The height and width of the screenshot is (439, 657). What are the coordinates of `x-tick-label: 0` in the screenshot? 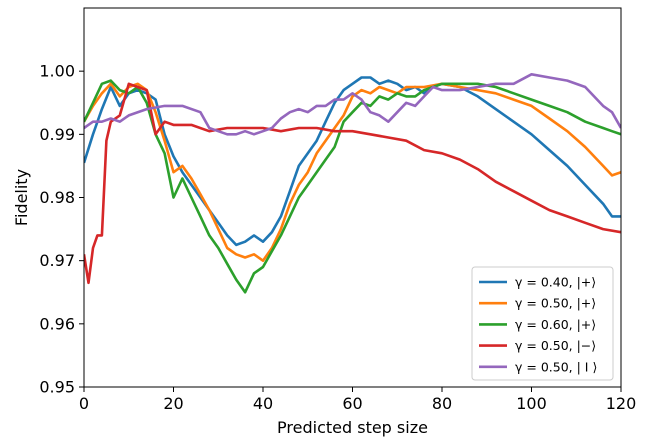 It's located at (84, 403).